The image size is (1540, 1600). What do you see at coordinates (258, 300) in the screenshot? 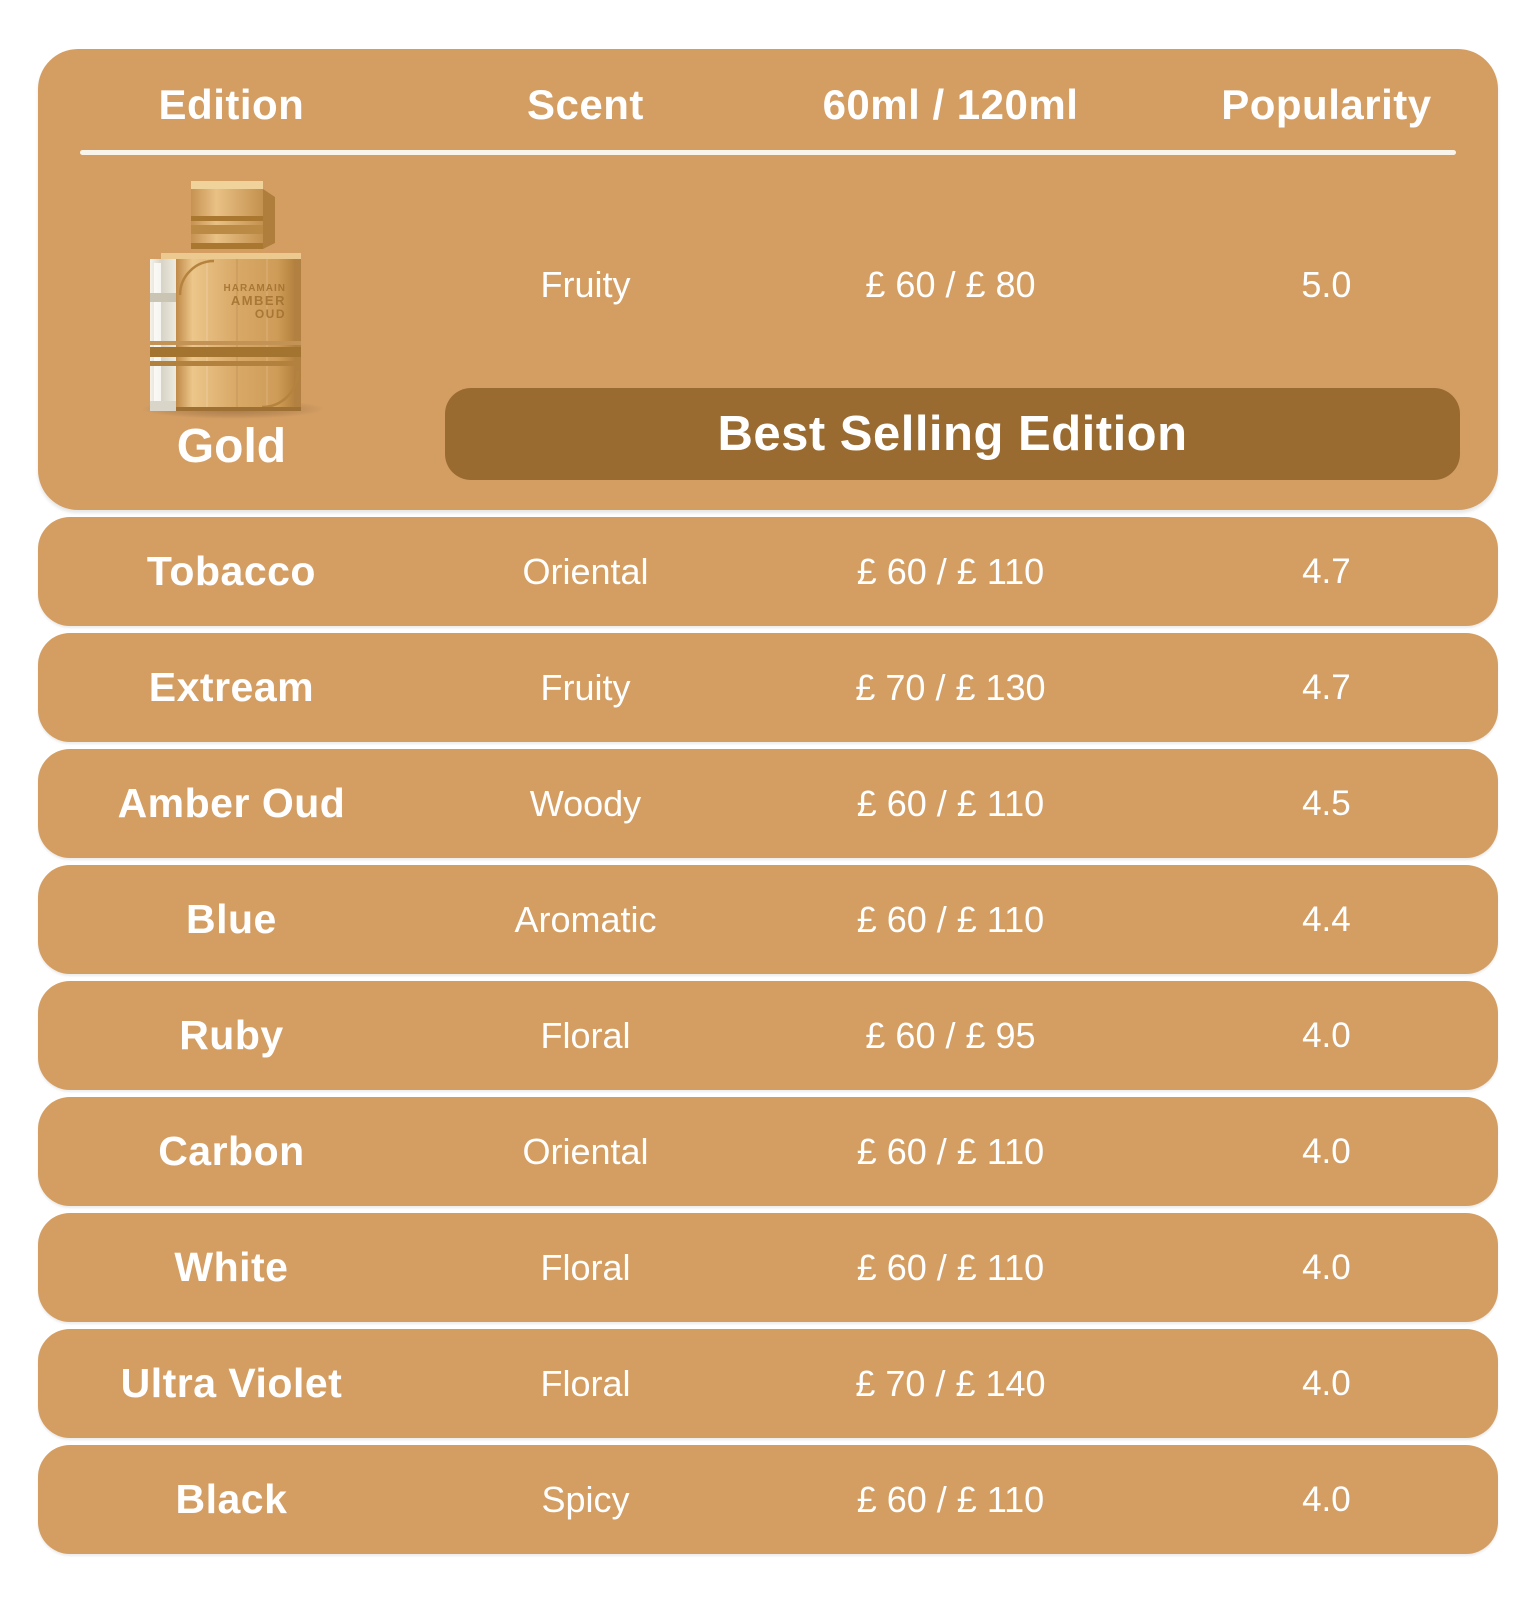
I see `svg-text: AMBER` at bounding box center [258, 300].